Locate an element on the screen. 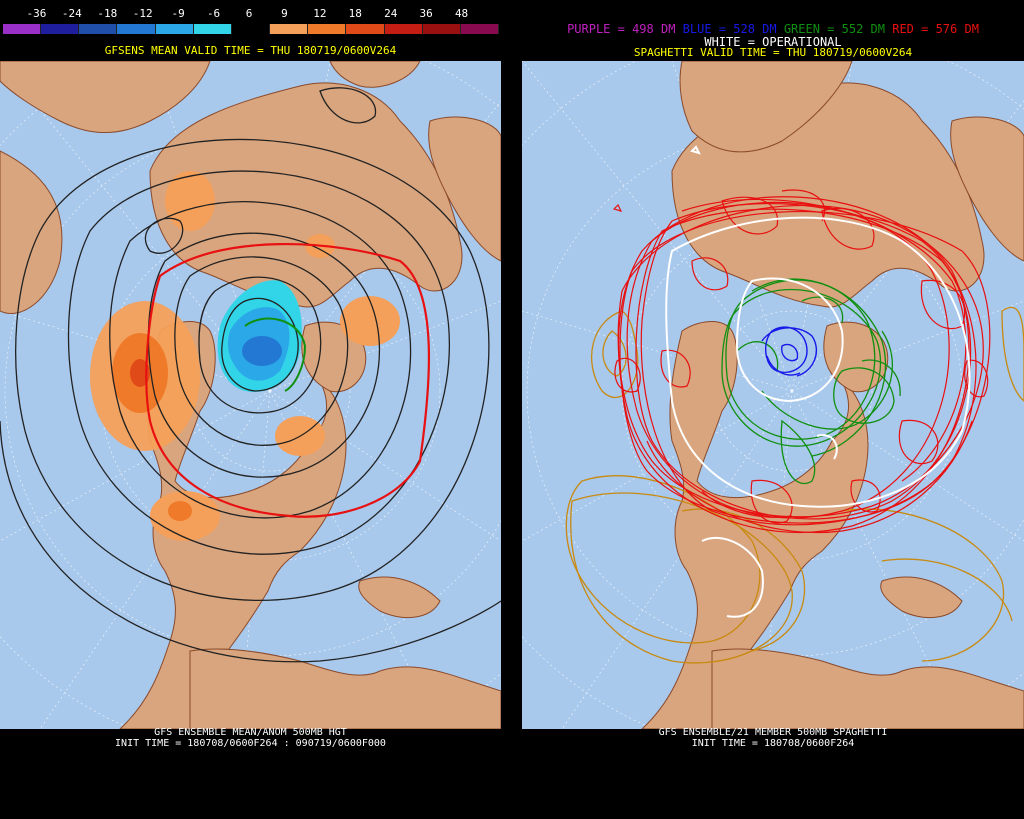 This screenshot has height=819, width=1024. spaghetti-footer-title: GFS ENSEMBLE/21 MEMBER 500MB SPAGHETTI is located at coordinates (773, 732).